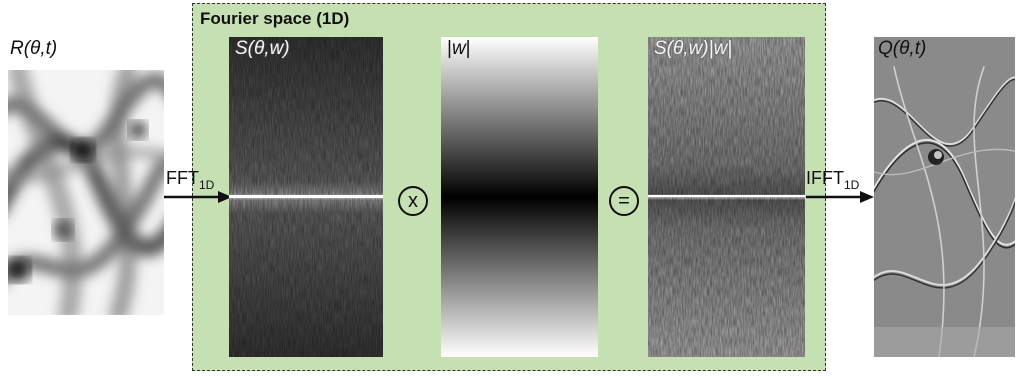 This screenshot has width=1023, height=376. Describe the element at coordinates (726, 197) in the screenshot. I see `filtered-spectrum-image` at that location.